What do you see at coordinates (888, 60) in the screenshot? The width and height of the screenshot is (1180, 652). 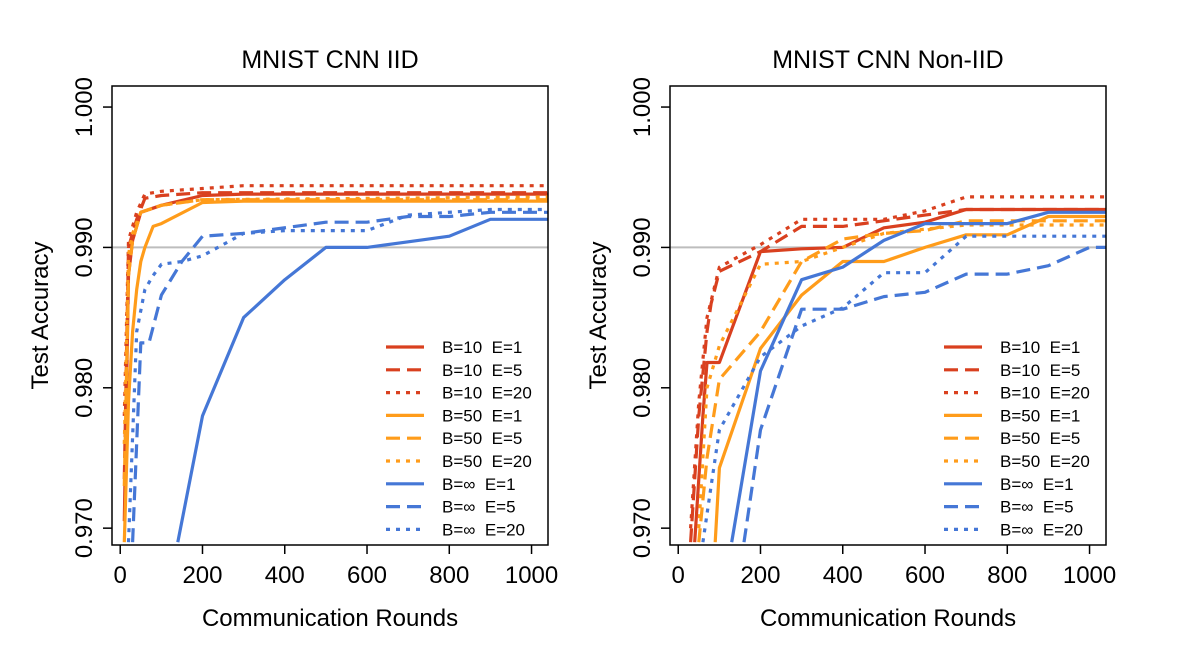 I see `chart-title: MNIST CNN Non-IID` at bounding box center [888, 60].